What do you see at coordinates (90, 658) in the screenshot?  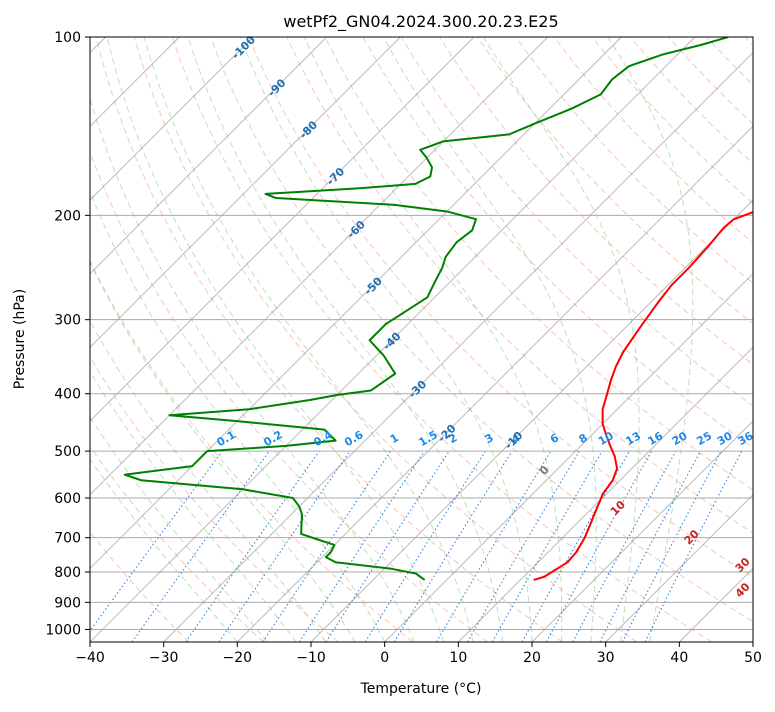 I see `x-tick-label: −40` at bounding box center [90, 658].